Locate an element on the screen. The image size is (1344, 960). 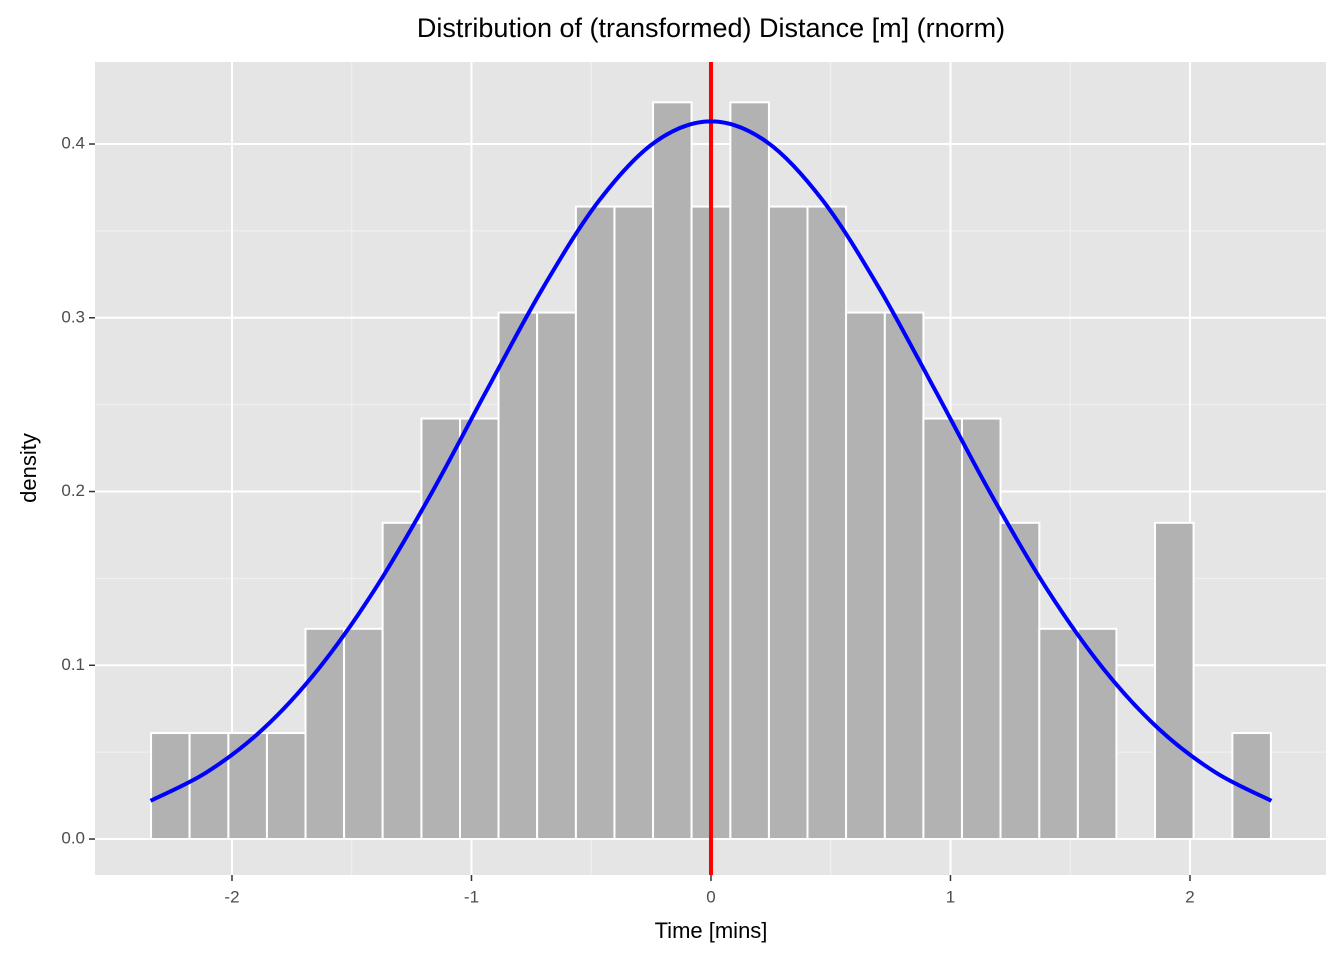
x-tick-label: 1 is located at coordinates (950, 896).